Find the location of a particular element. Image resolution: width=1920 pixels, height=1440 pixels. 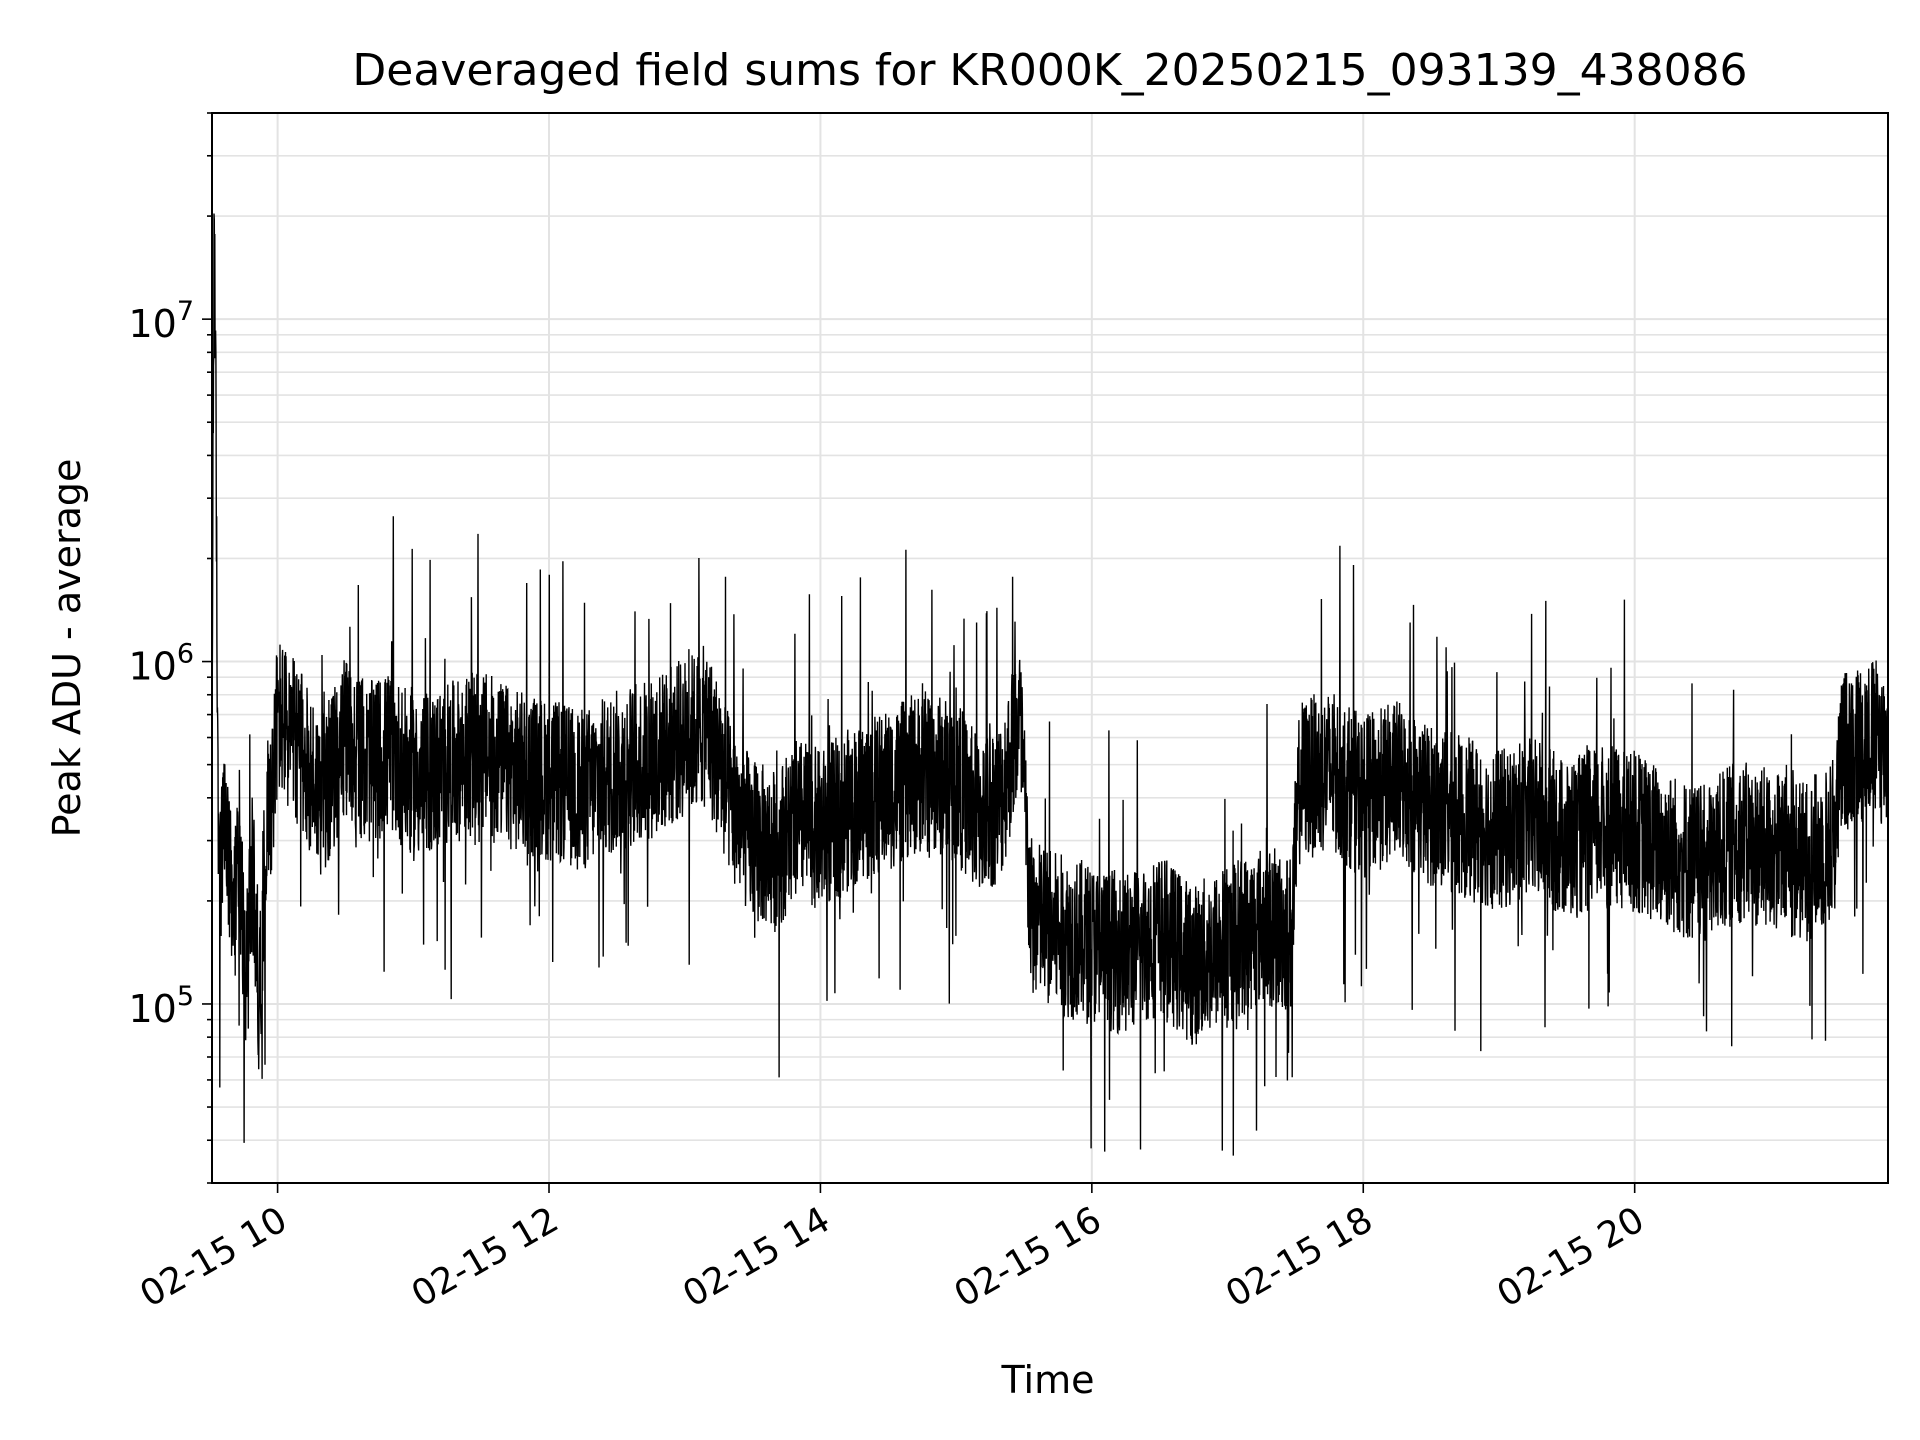

y-tick-label: 107 is located at coordinates (161, 321).